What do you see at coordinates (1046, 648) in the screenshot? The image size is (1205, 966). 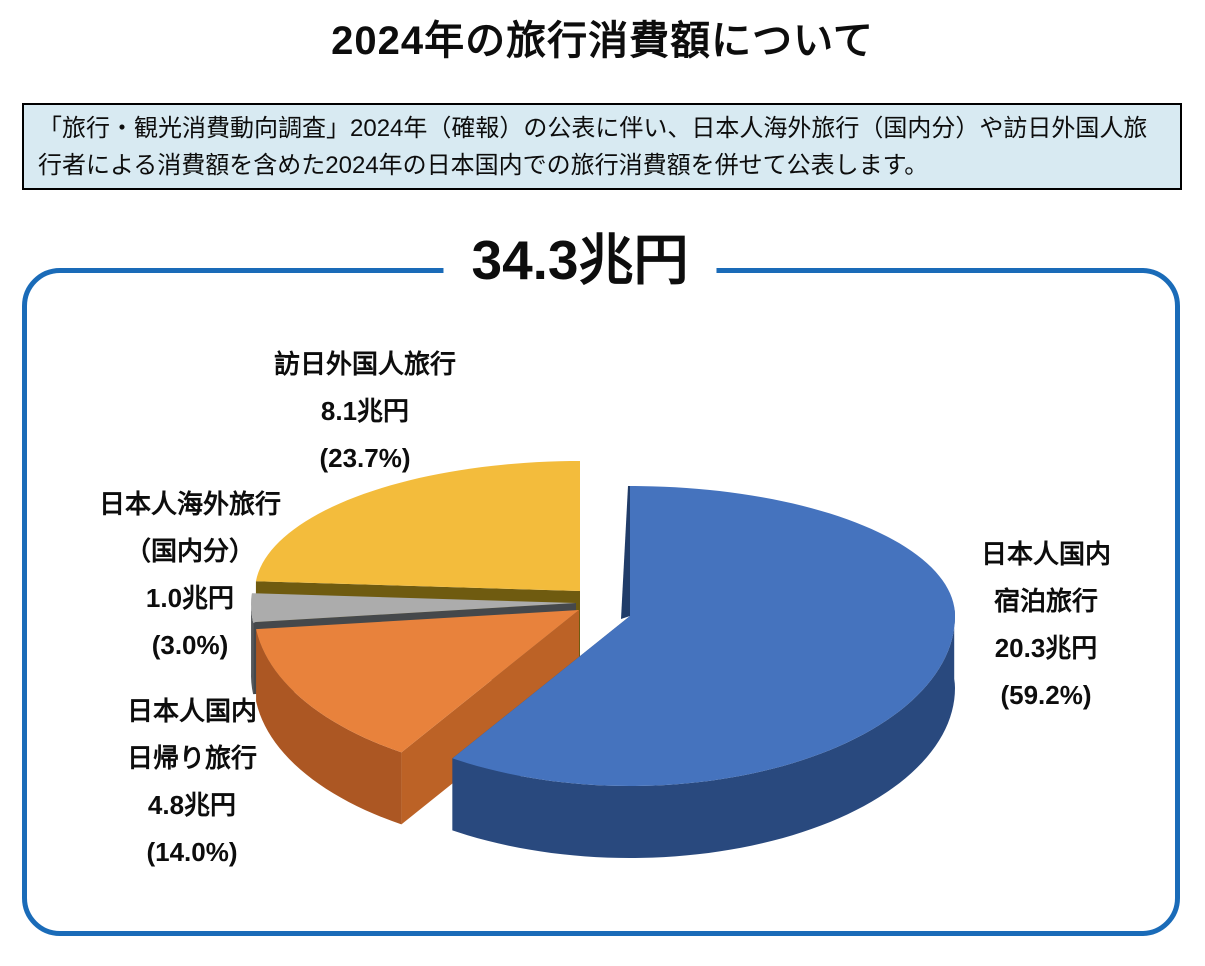 I see `label-line: 20.3兆円` at bounding box center [1046, 648].